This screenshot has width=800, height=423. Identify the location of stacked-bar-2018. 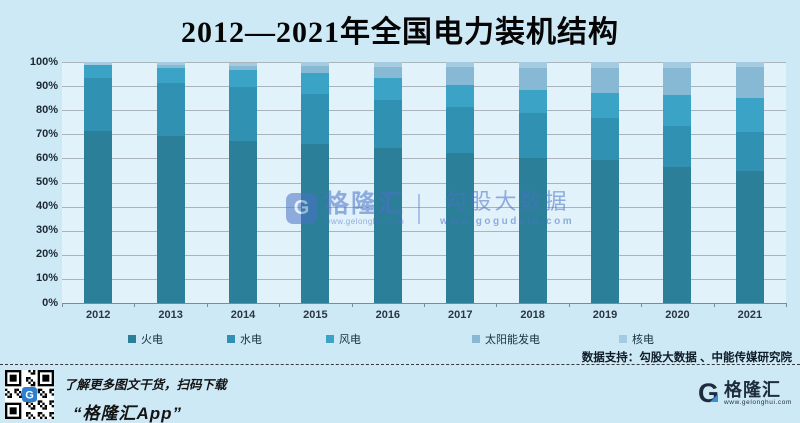
(532, 182).